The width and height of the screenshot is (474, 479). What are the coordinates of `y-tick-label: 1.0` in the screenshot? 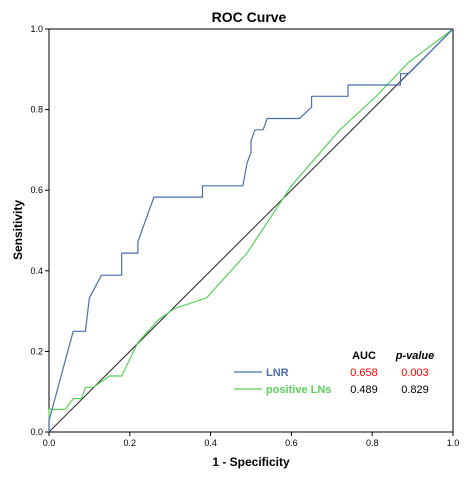 It's located at (36, 29).